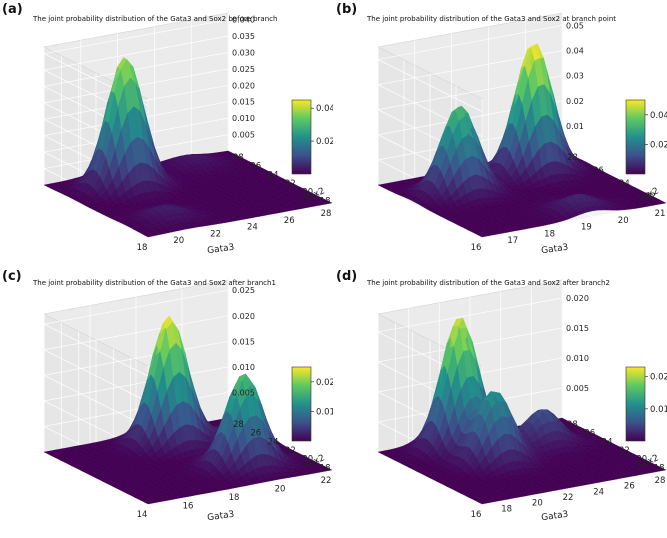 This screenshot has width=667, height=538. I want to click on x-tick-label: 21, so click(660, 214).